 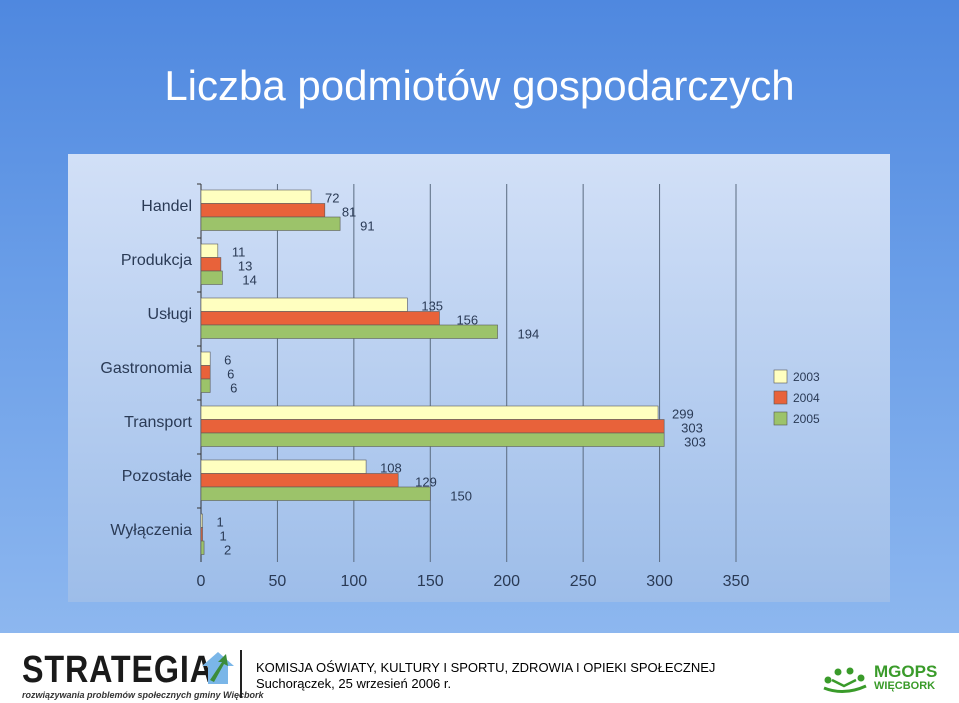 I want to click on legend-swatch-2005, so click(x=780, y=418).